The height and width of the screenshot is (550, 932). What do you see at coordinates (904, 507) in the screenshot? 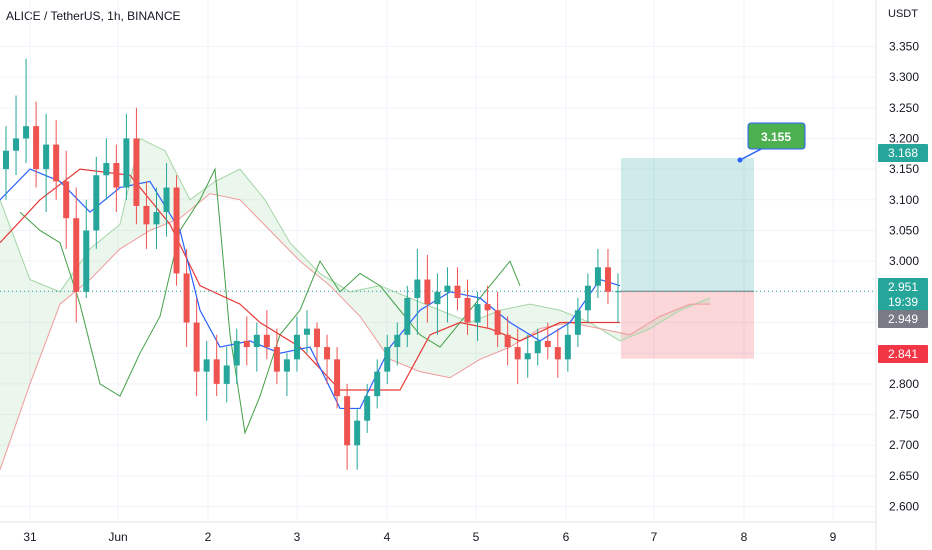
I see `y-tick-label: 2.600` at bounding box center [904, 507].